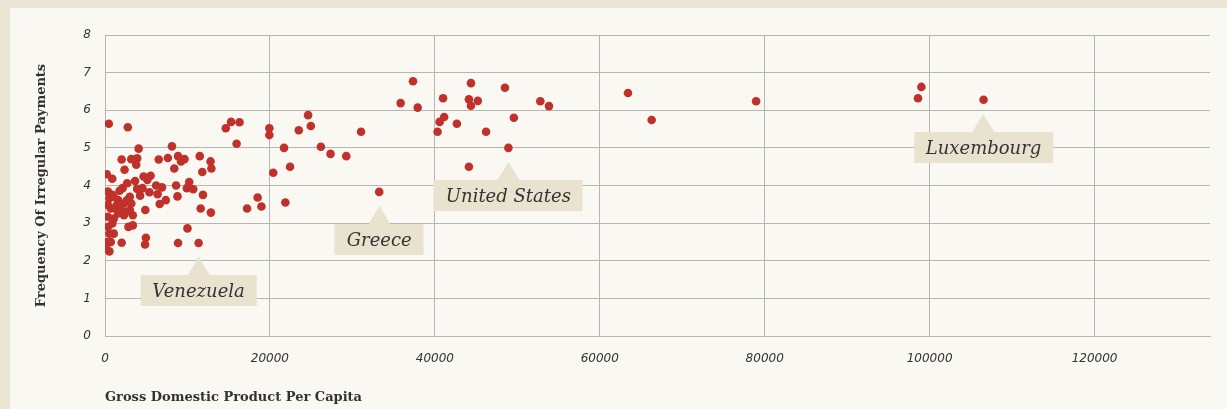 The width and height of the screenshot is (1227, 409). What do you see at coordinates (87, 109) in the screenshot?
I see `y-tick-label: 6` at bounding box center [87, 109].